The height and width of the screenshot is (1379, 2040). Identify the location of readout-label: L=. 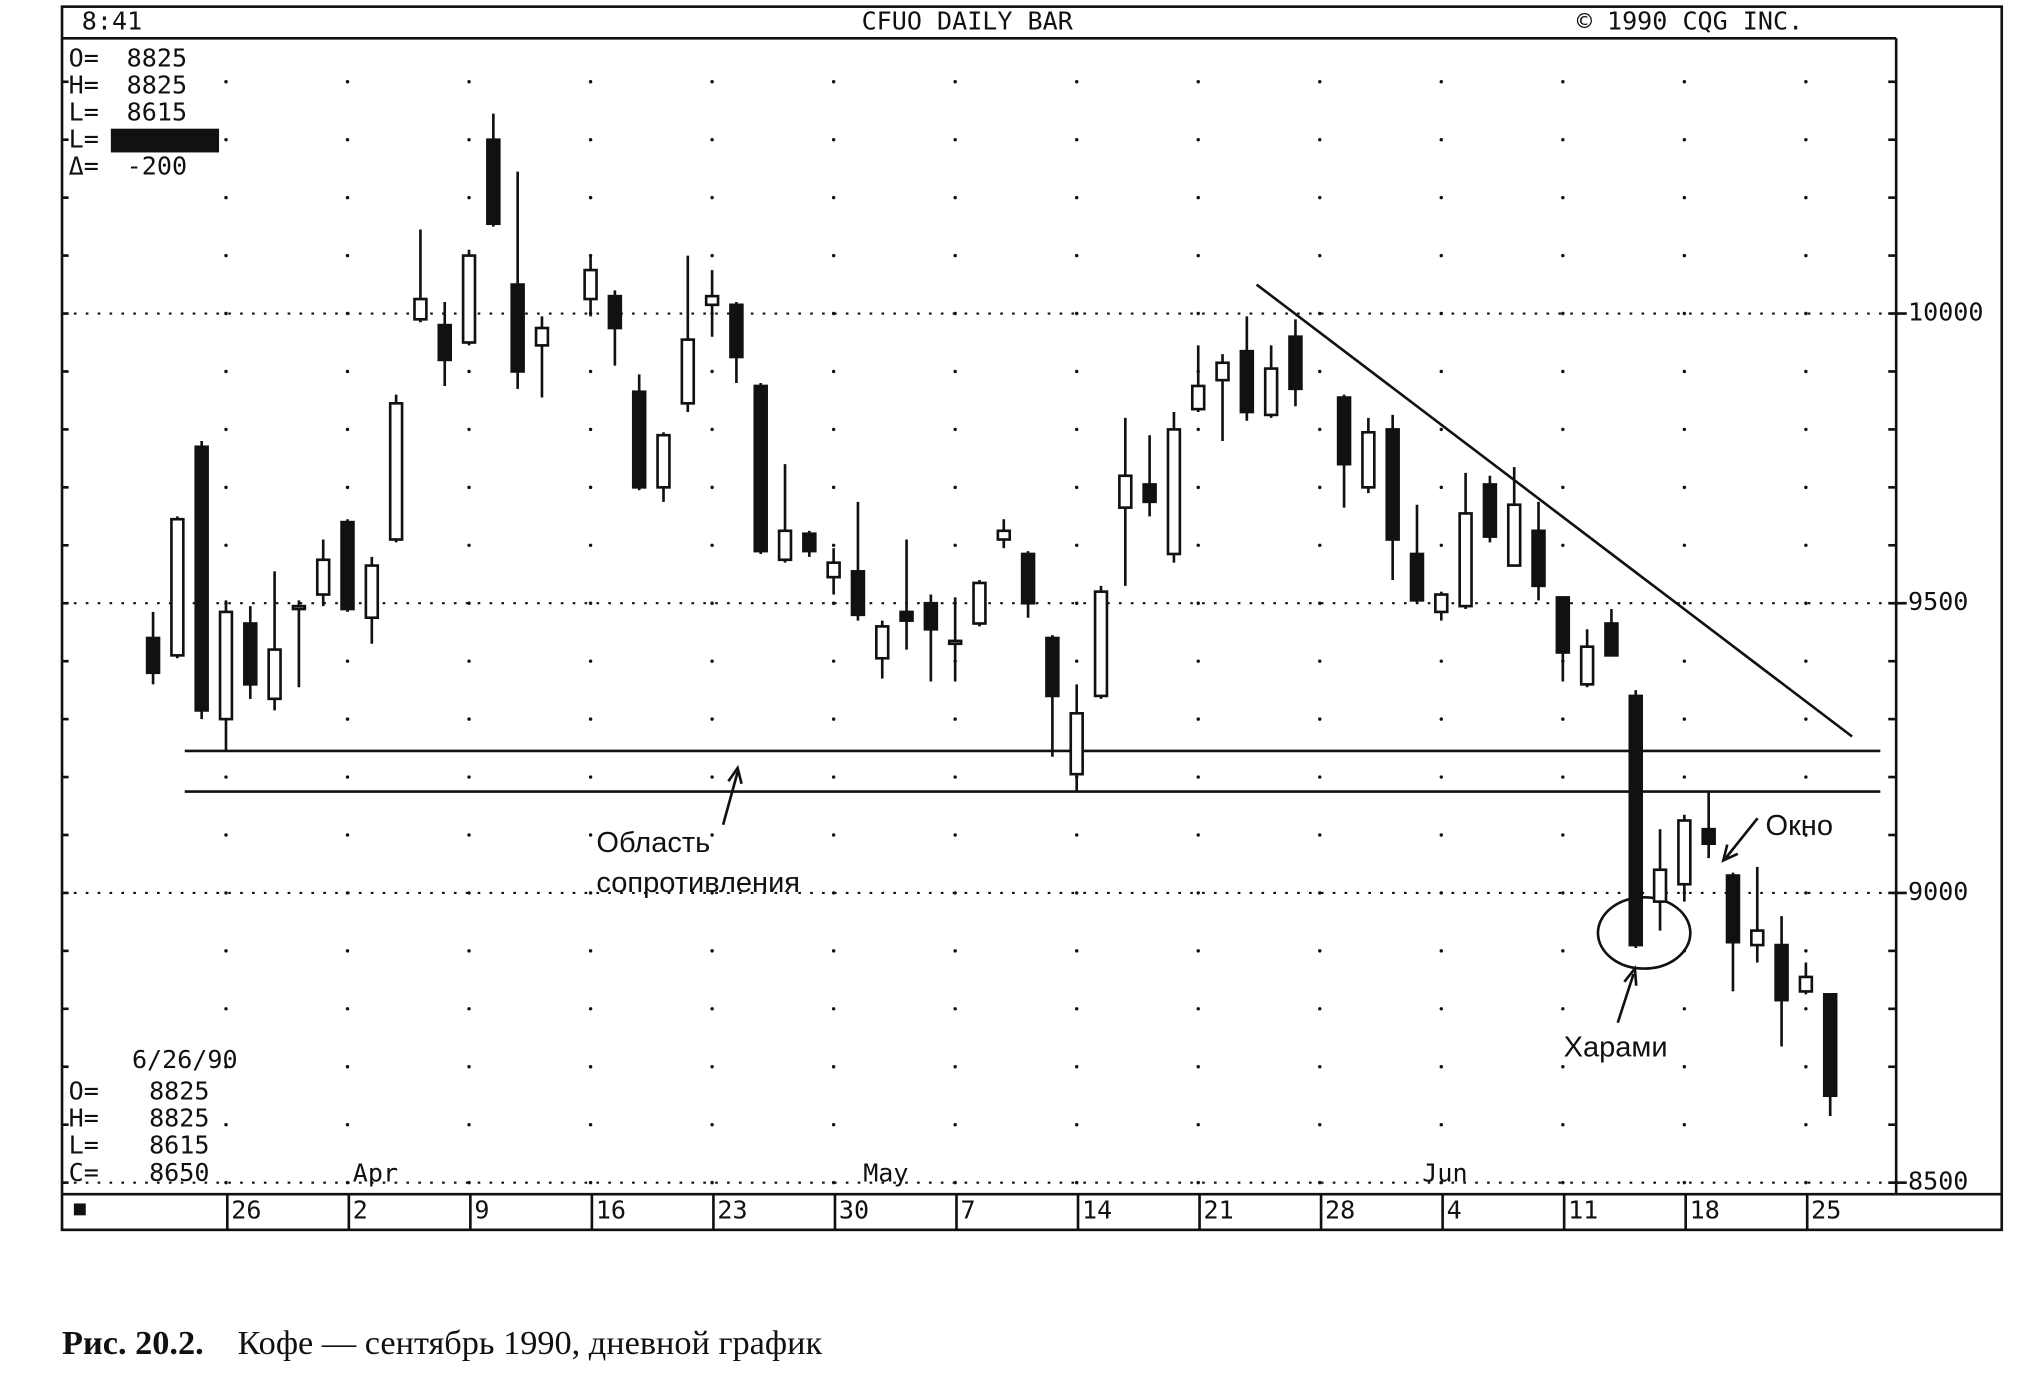
(84, 1145).